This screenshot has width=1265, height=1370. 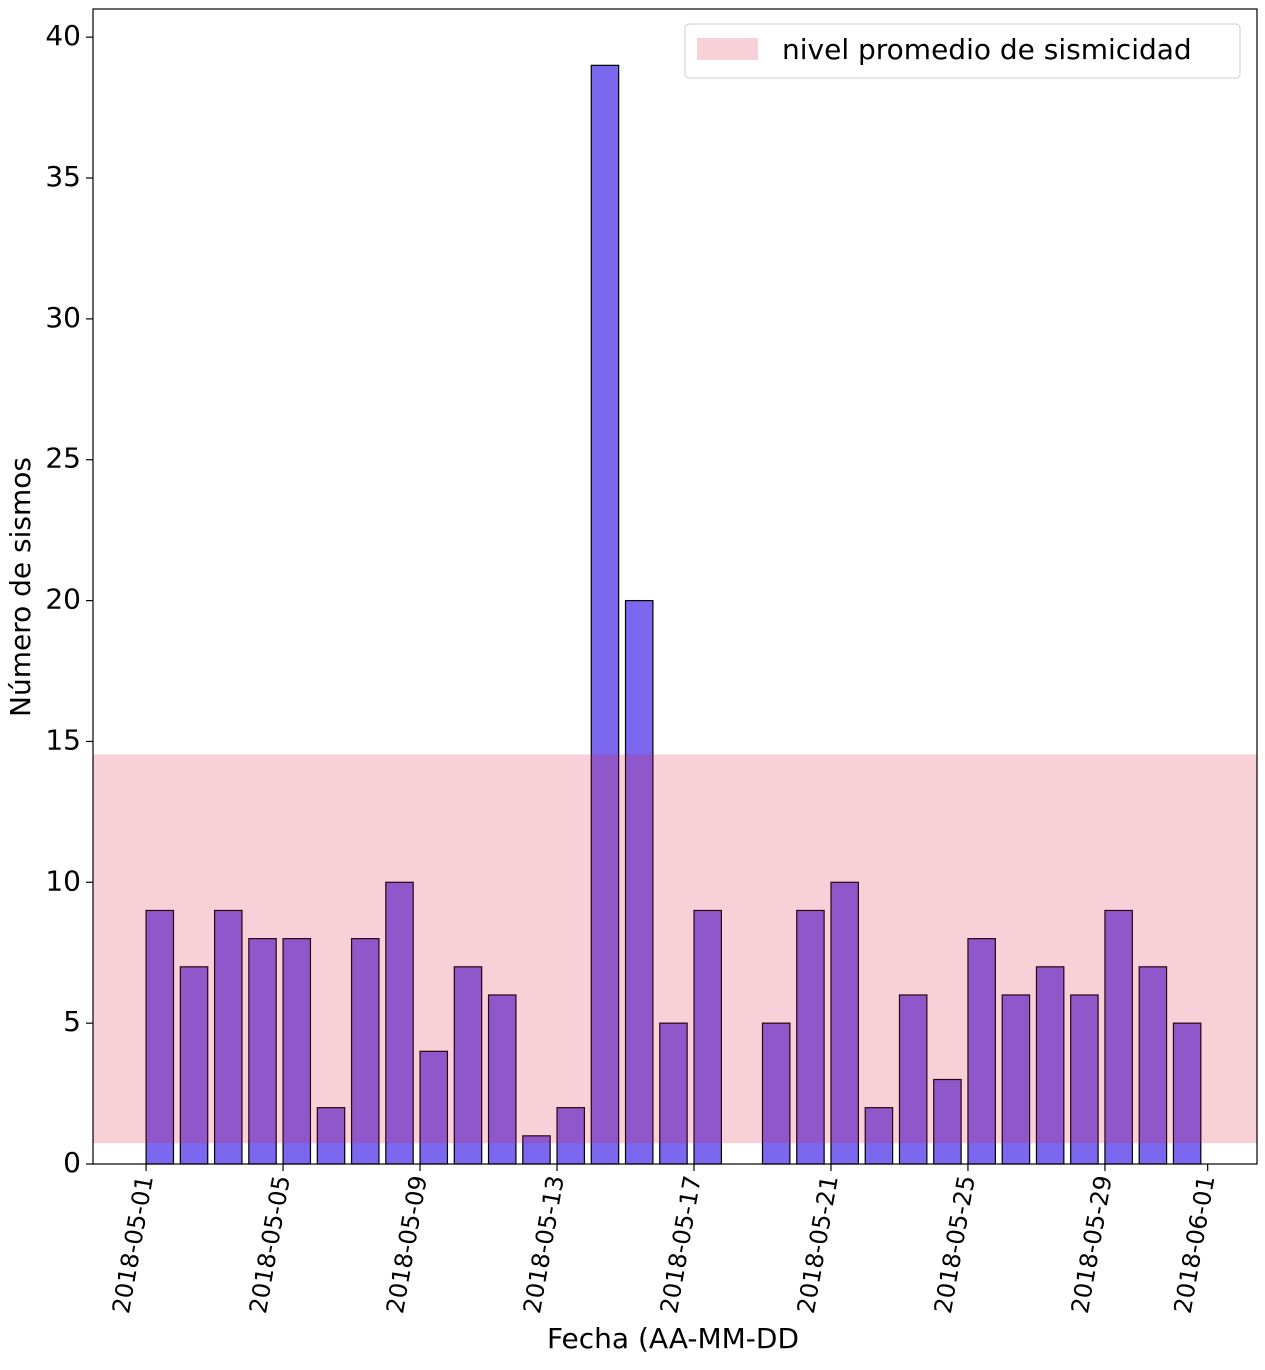 I want to click on x-axis-label: Fecha (AA-MM-DD, so click(x=673, y=1338).